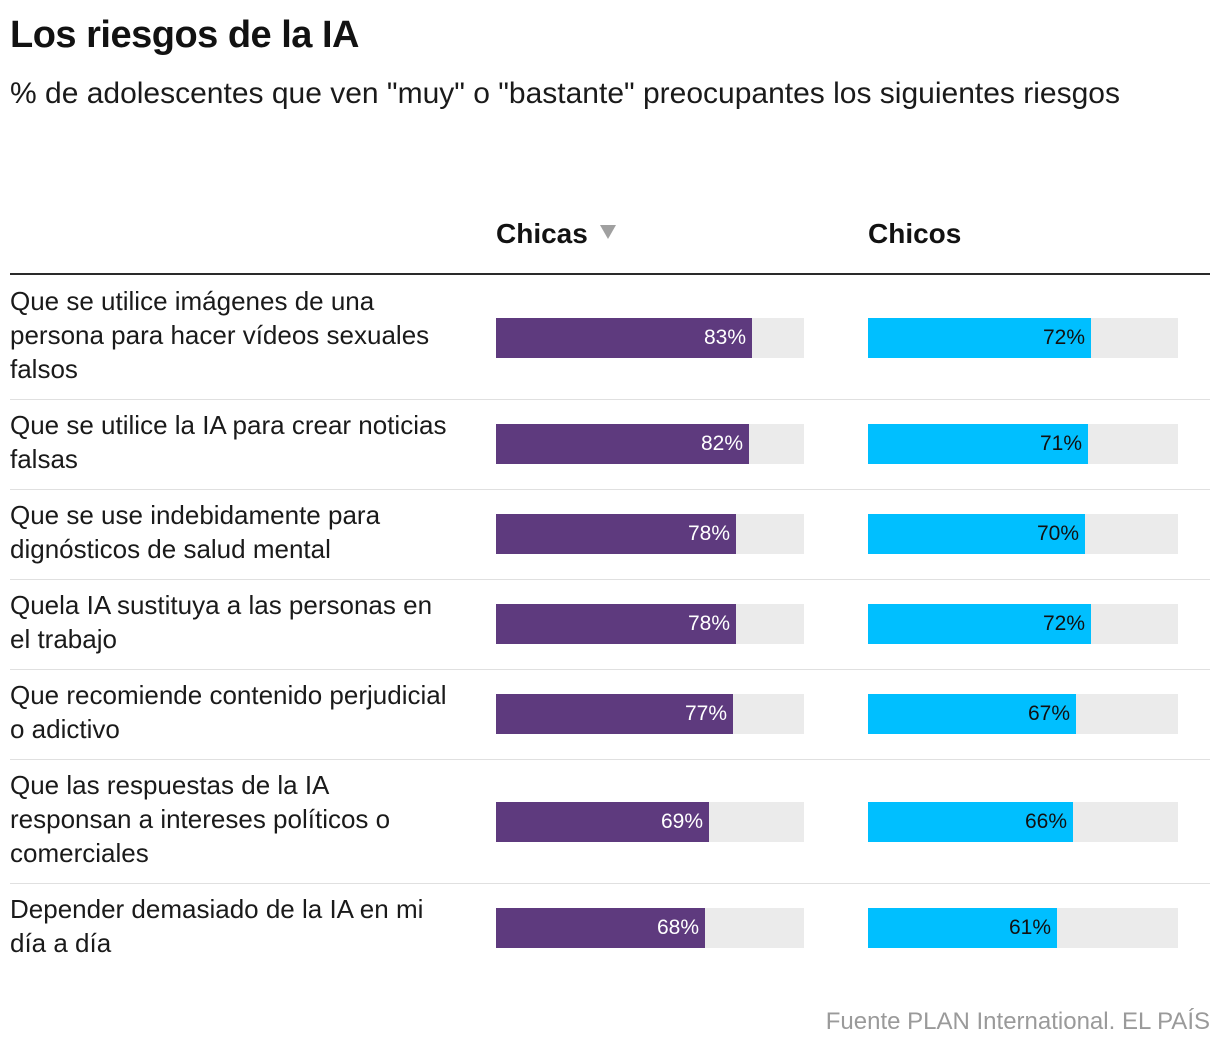 This screenshot has width=1220, height=1056. I want to click on bar-value-label: 70%, so click(1057, 533).